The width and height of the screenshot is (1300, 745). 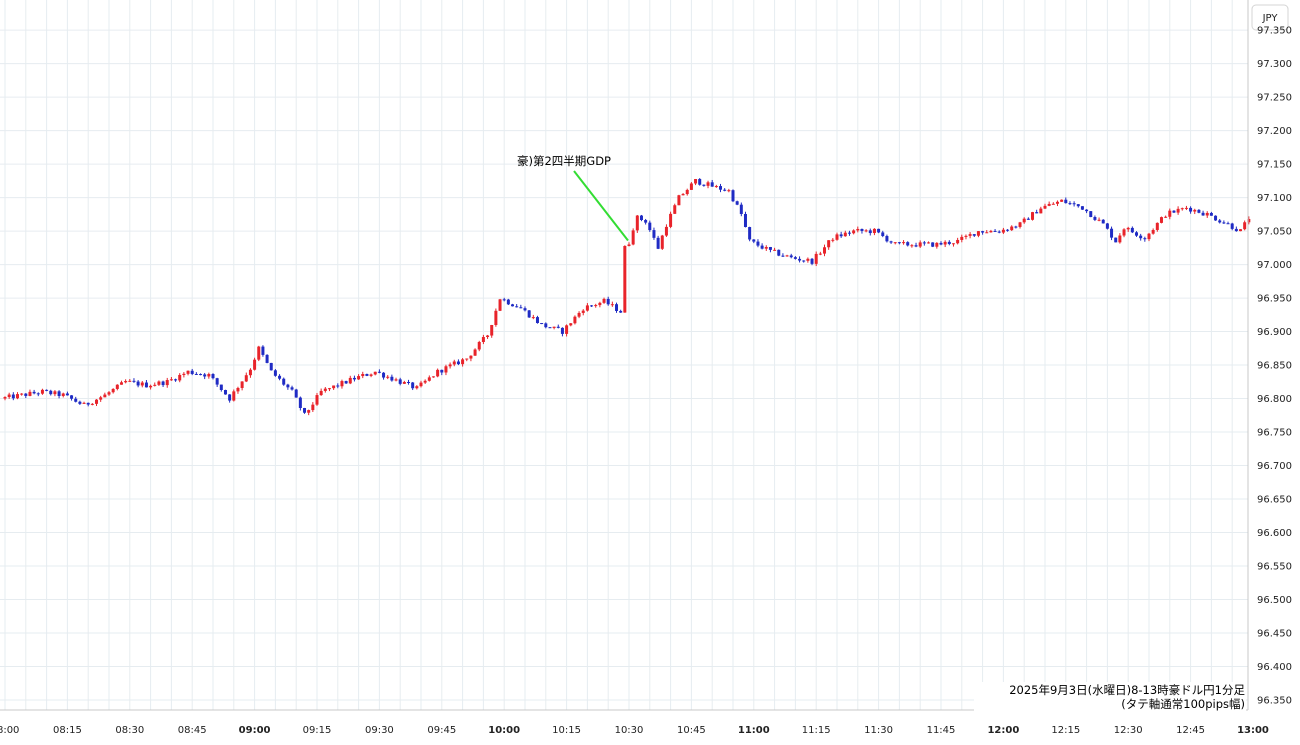 What do you see at coordinates (1270, 17) in the screenshot?
I see `currency-badge` at bounding box center [1270, 17].